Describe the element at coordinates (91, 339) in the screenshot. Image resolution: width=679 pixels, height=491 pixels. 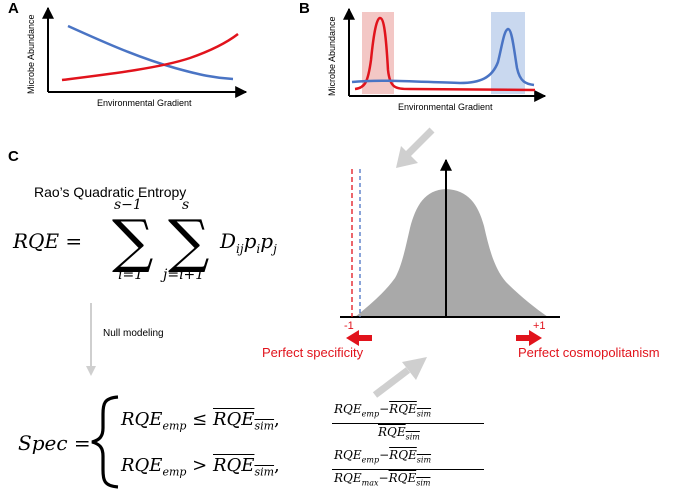
I see `null-modeling-arrow` at that location.